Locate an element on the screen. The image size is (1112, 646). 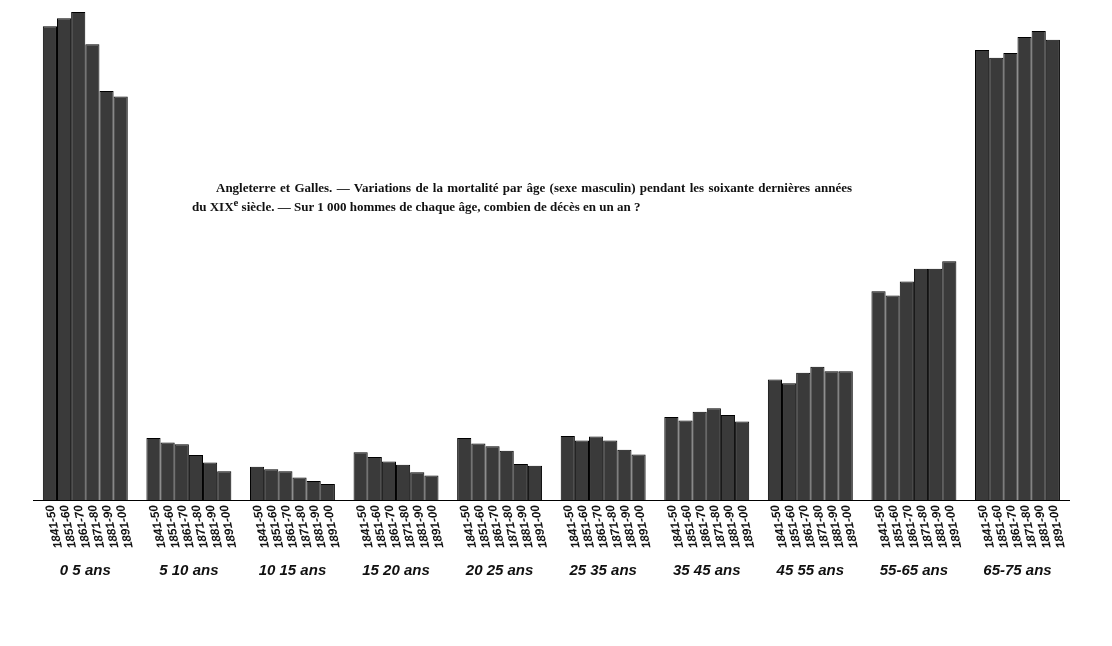
x-tick-label: 10 15 ans is located at coordinates (292, 570).